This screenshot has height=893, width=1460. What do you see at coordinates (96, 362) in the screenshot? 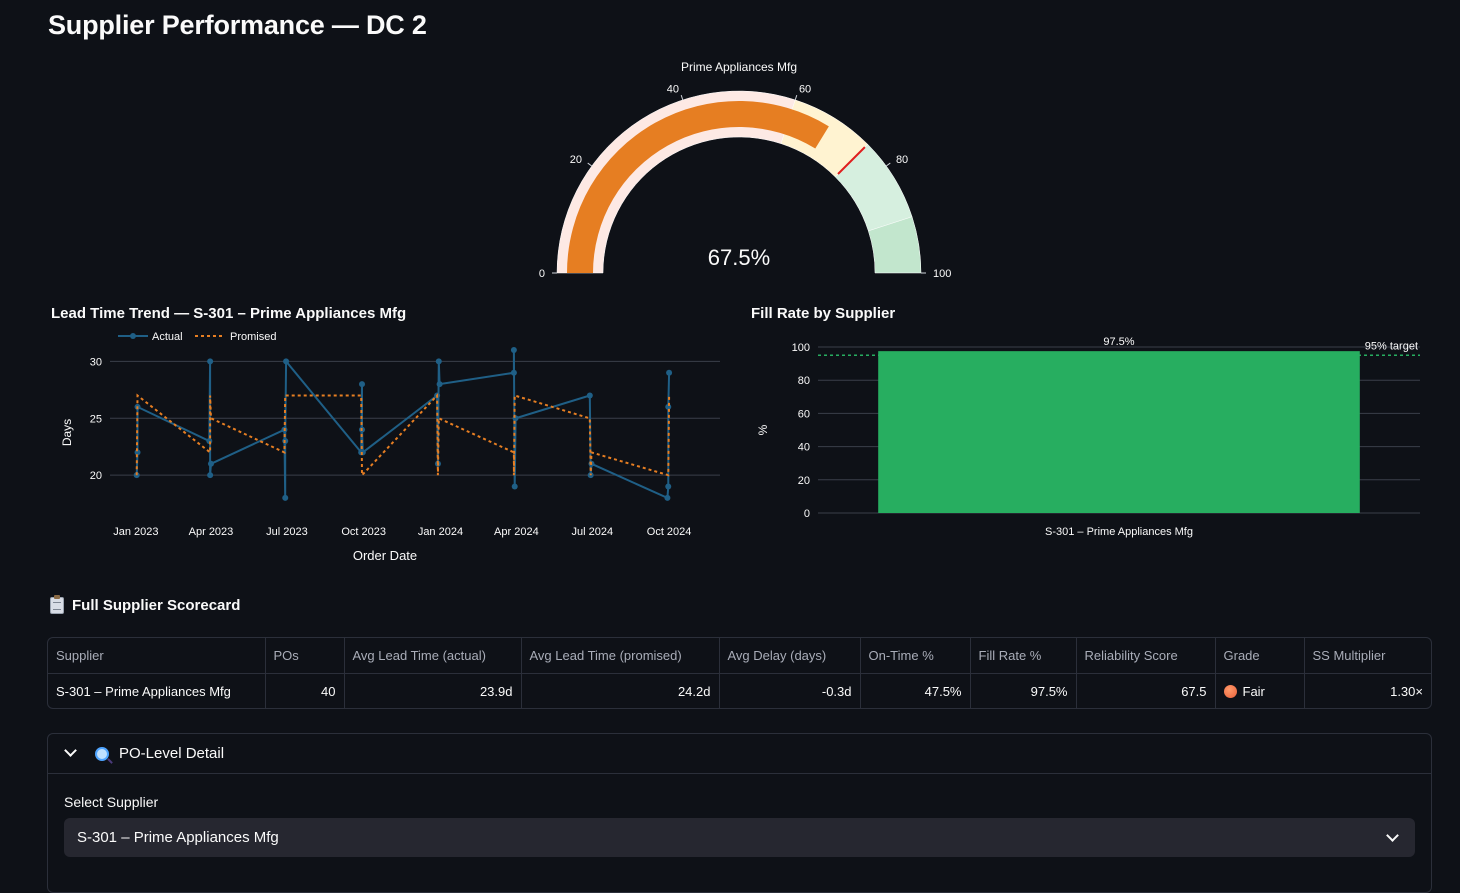
I see `y-tick-label: 30` at bounding box center [96, 362].